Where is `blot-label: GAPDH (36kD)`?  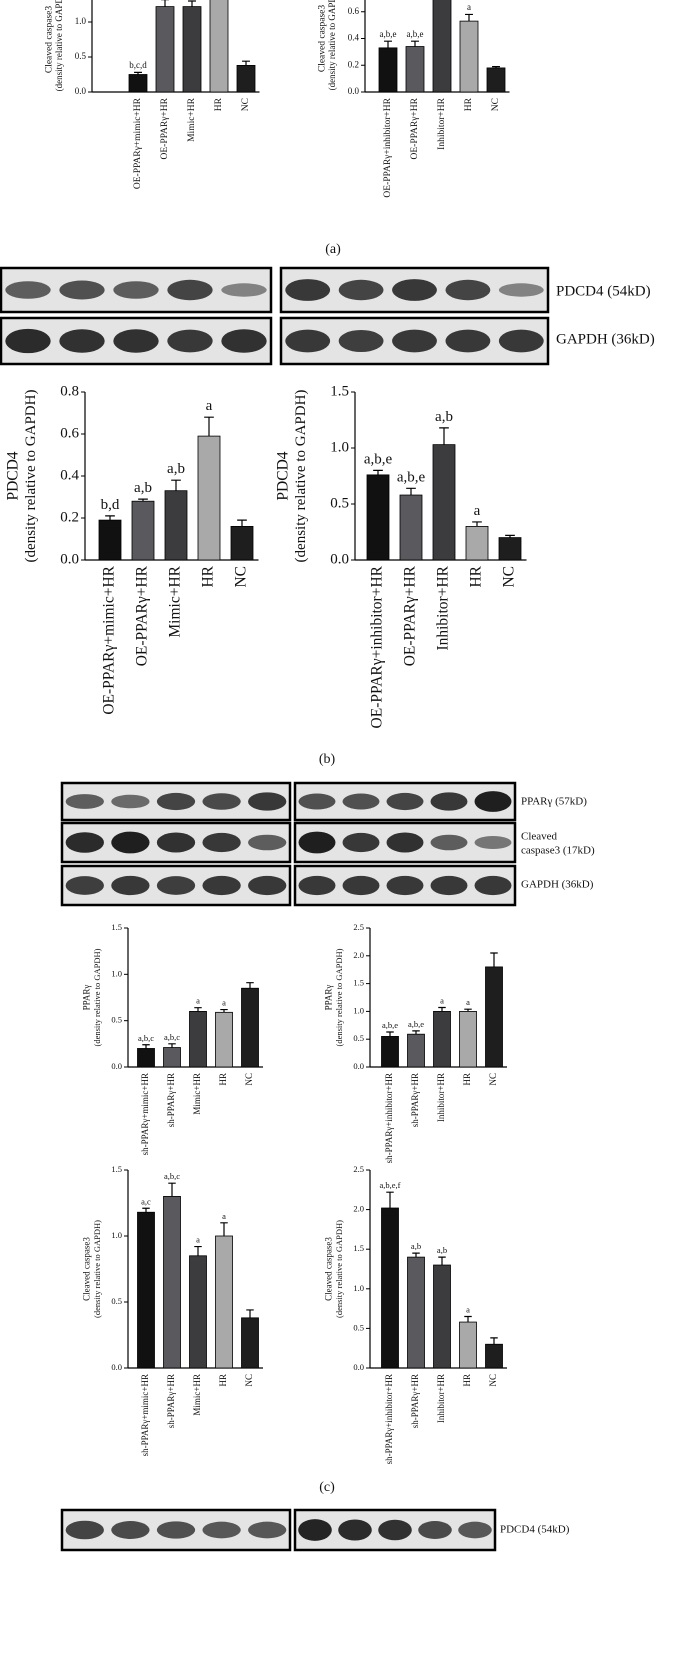
blot-label: GAPDH (36kD) is located at coordinates (605, 339).